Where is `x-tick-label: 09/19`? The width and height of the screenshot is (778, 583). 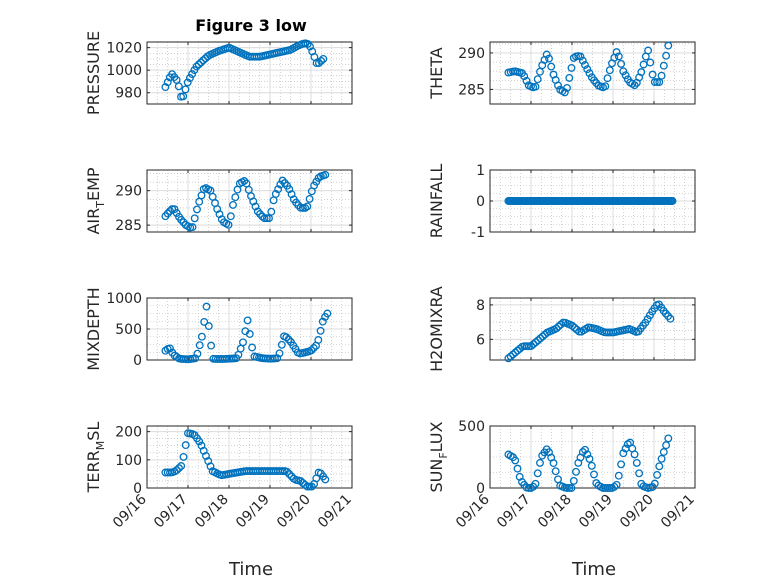 x-tick-label: 09/19 is located at coordinates (596, 512).